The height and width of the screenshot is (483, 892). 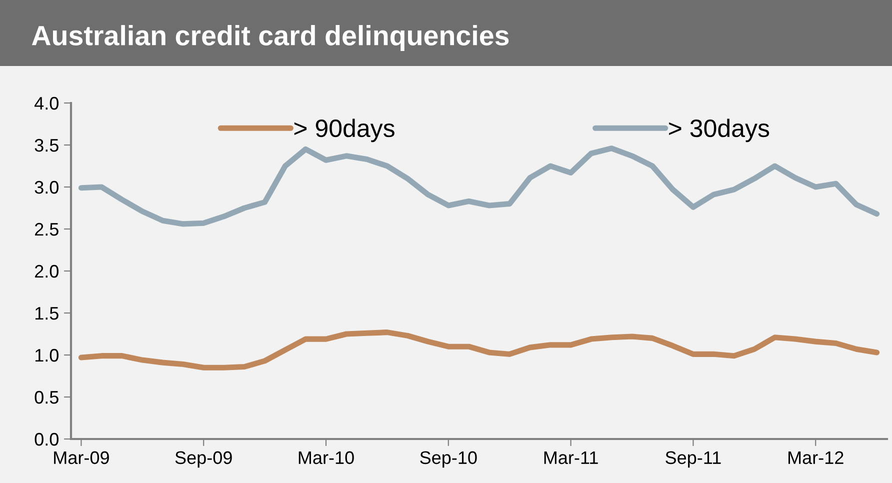 What do you see at coordinates (46, 355) in the screenshot?
I see `y-tick-label: 1.0` at bounding box center [46, 355].